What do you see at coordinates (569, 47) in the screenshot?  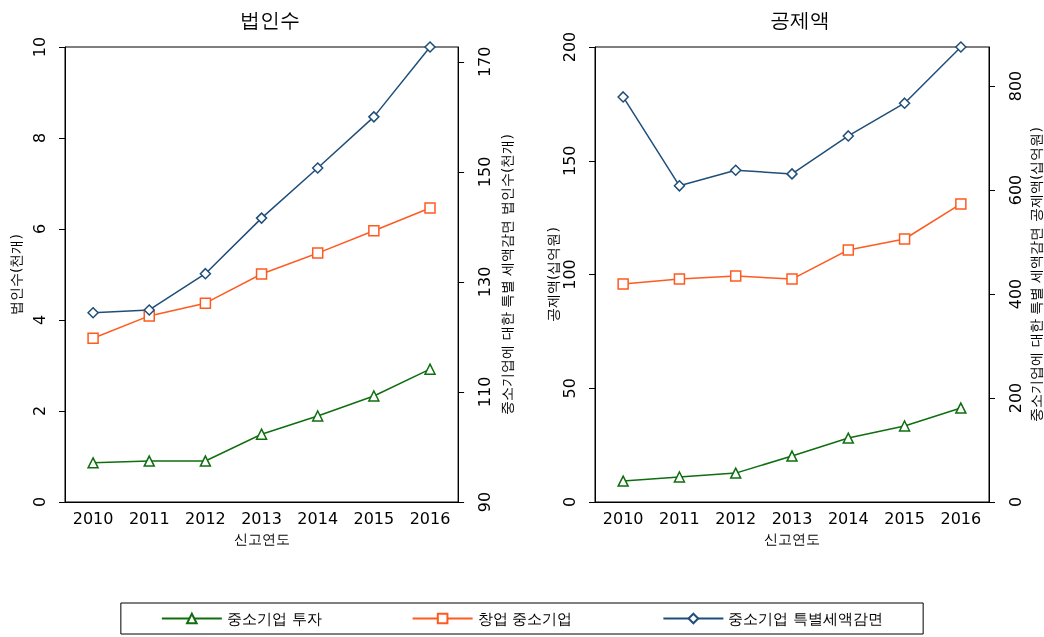 I see `y-tick-label: 200` at bounding box center [569, 47].